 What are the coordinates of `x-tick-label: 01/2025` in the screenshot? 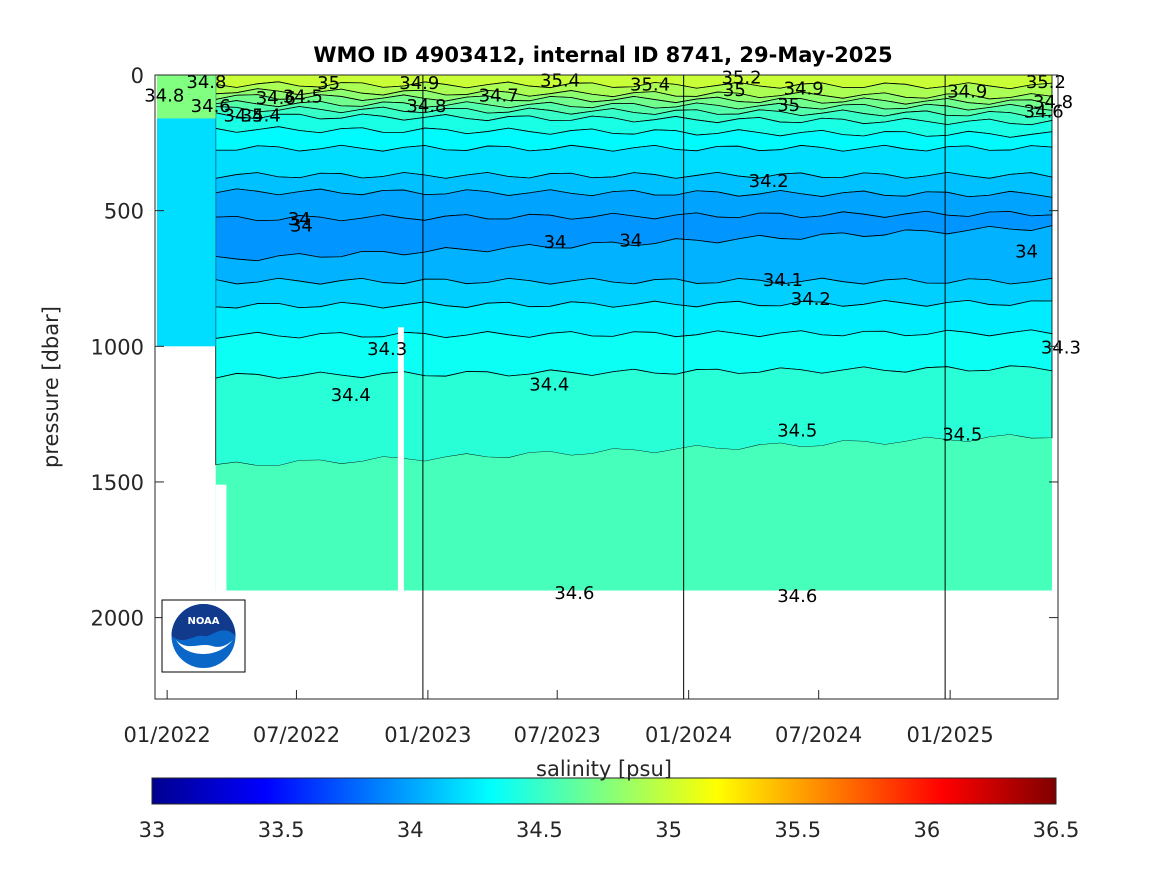 It's located at (950, 735).